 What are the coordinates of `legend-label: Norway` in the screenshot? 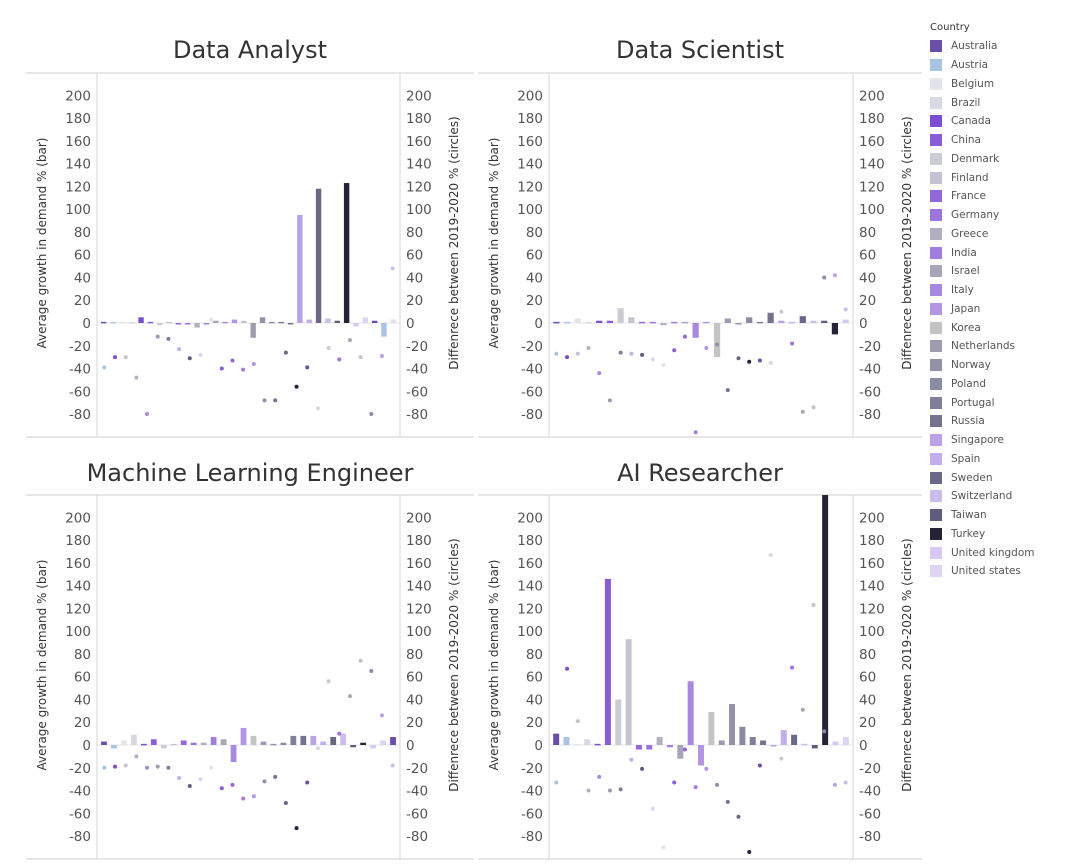 It's located at (971, 365).